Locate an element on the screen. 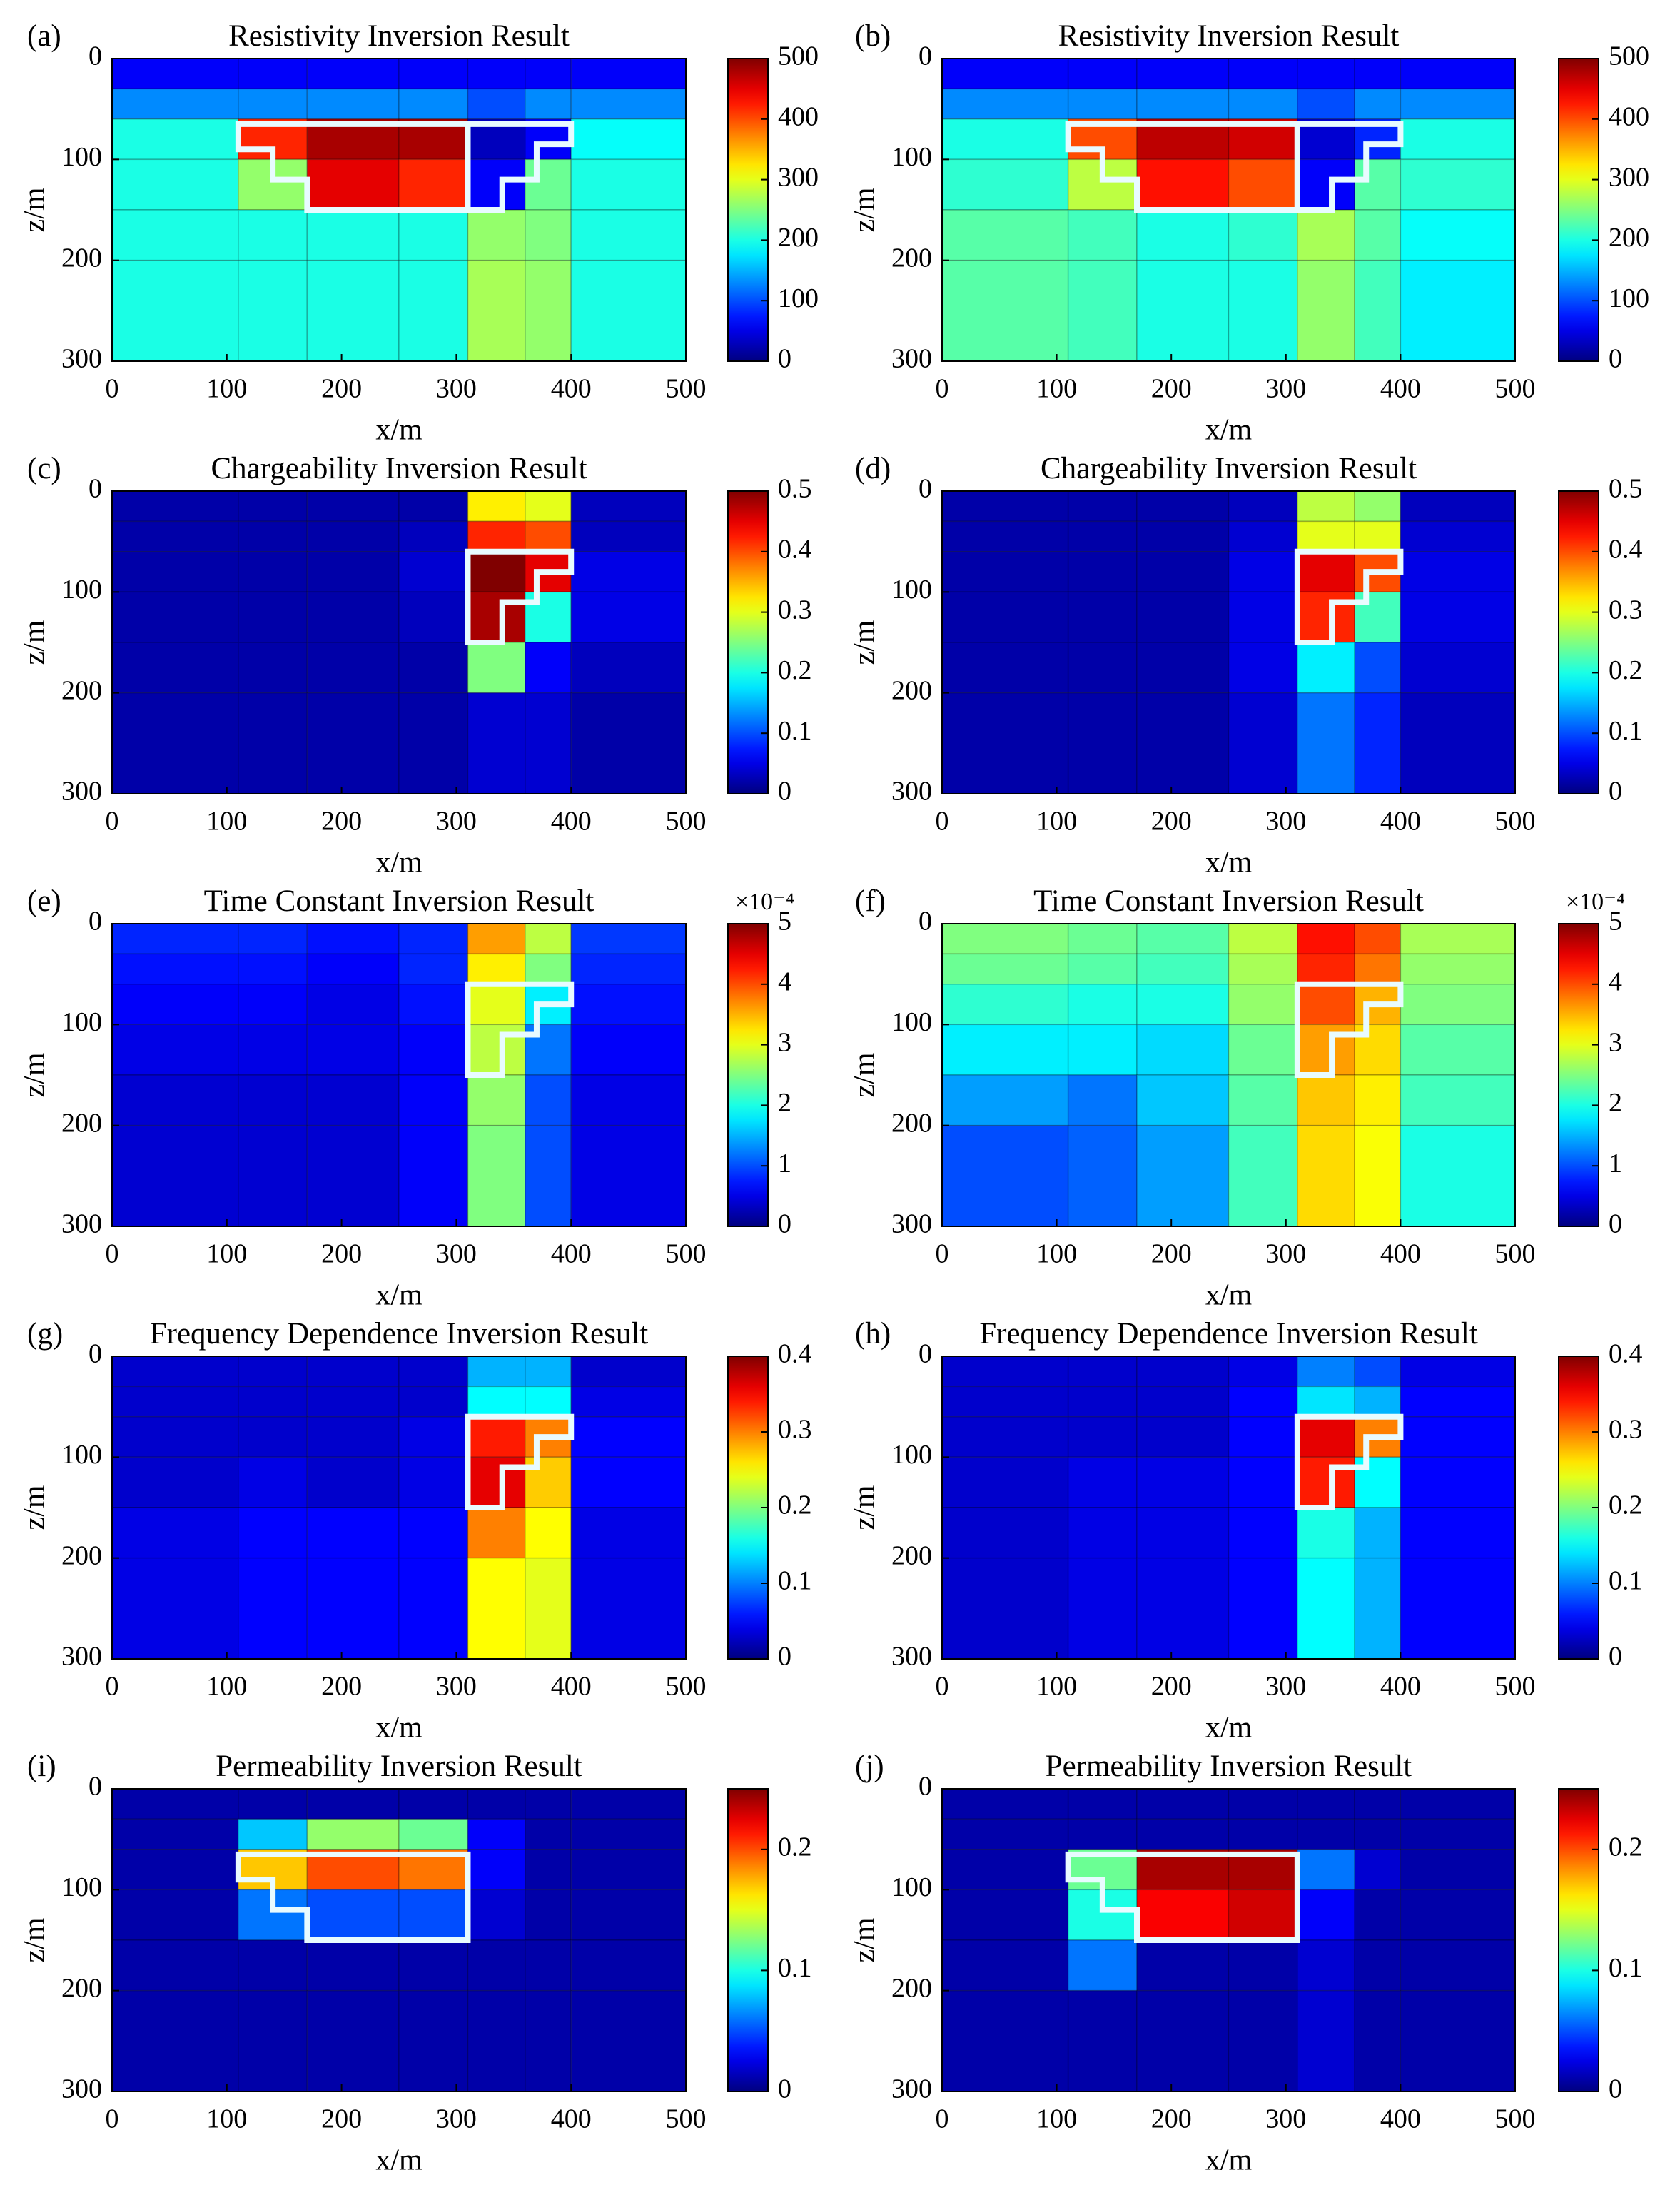 The height and width of the screenshot is (2190, 1680). colorbar-tick-label: 300 is located at coordinates (798, 177).